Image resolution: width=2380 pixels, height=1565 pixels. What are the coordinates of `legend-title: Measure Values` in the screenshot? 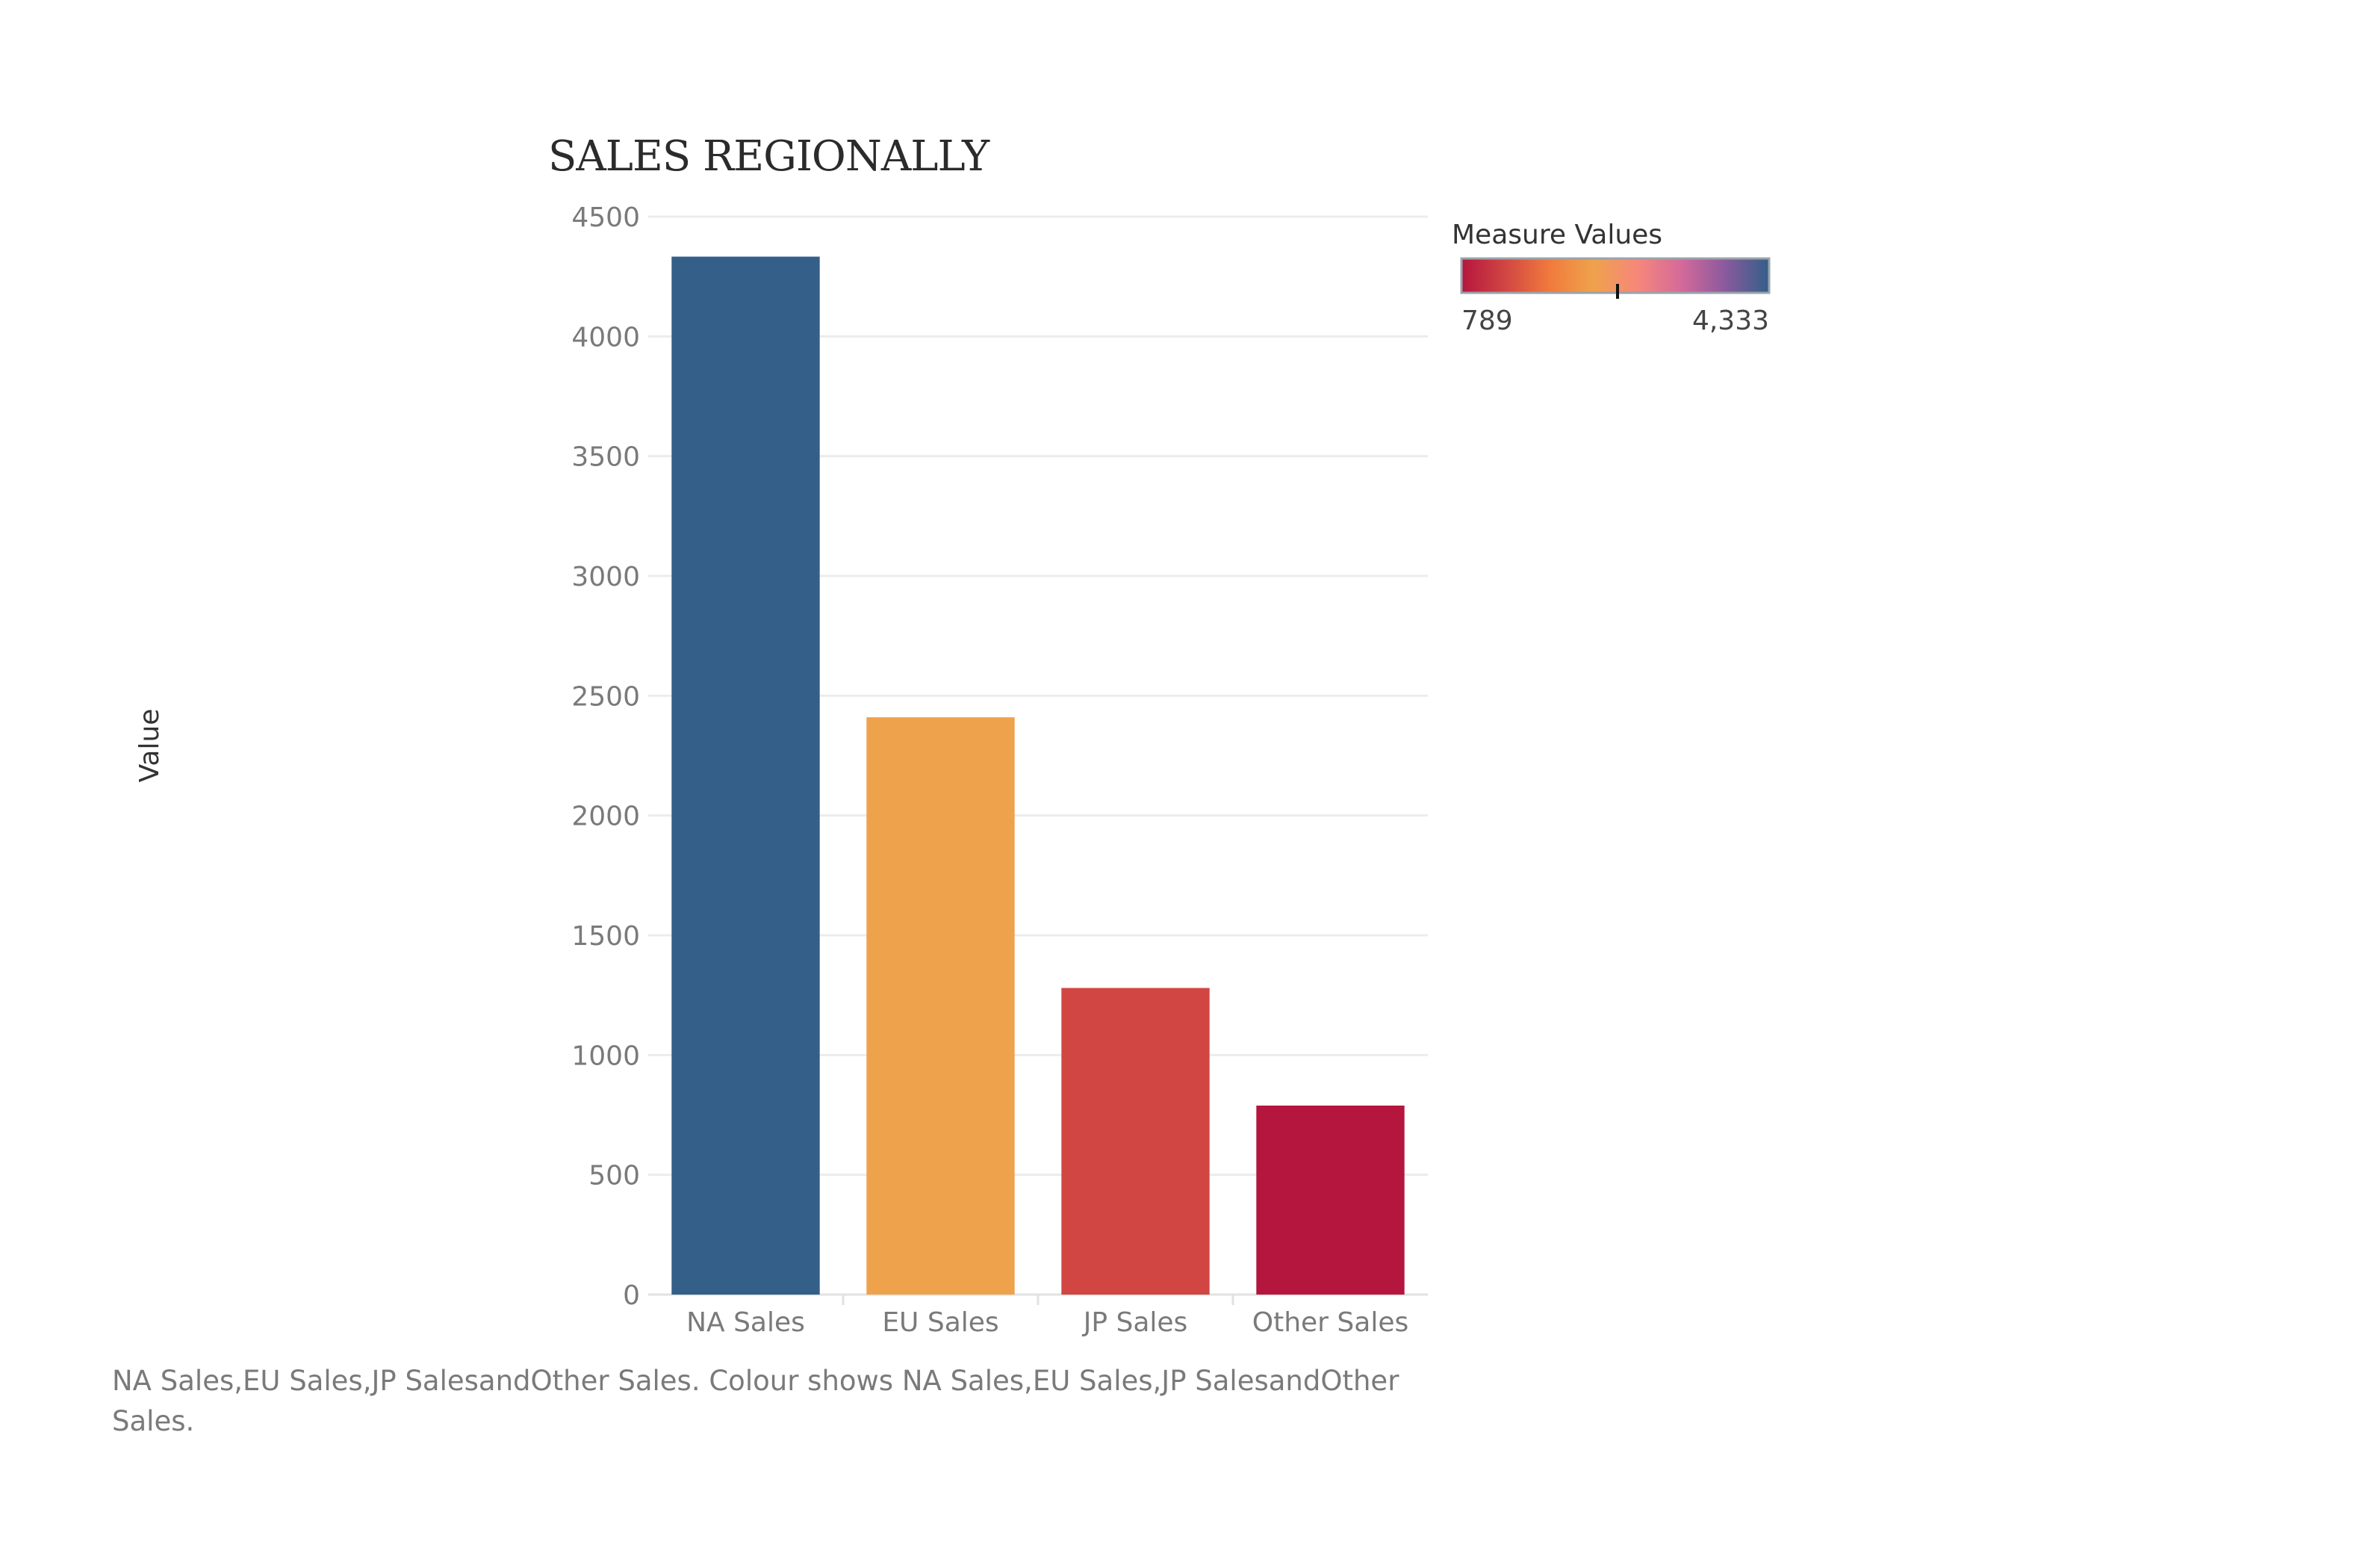 It's located at (1557, 235).